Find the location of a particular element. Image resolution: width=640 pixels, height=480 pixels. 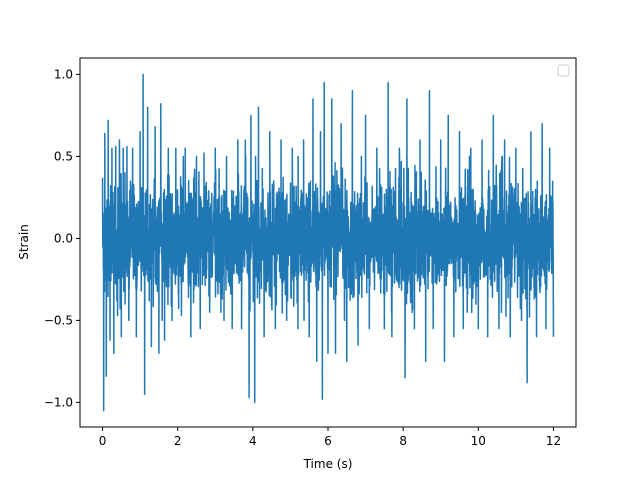

x-tick-label: 8 is located at coordinates (403, 441).